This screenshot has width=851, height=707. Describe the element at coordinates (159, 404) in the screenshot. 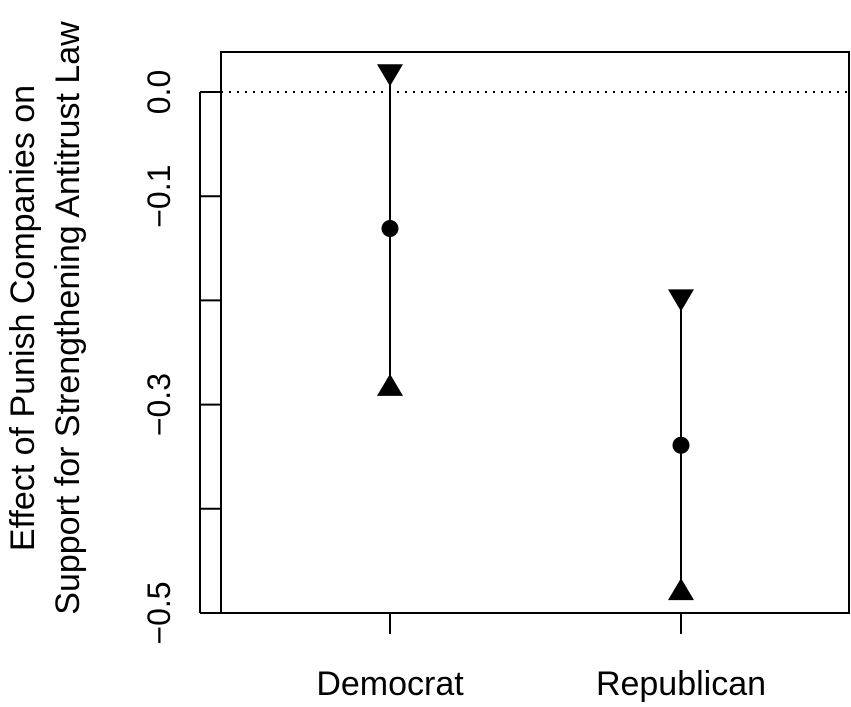

I see `y-tick-label: −0.3` at that location.